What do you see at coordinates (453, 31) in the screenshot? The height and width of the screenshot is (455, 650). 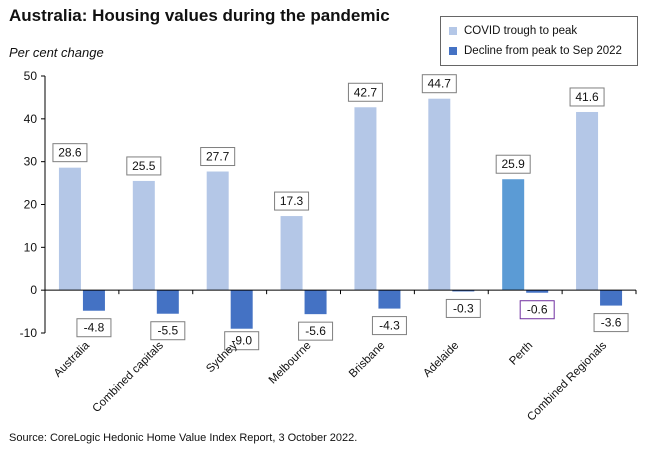 I see `legend-swatch-trough-to-peak` at bounding box center [453, 31].